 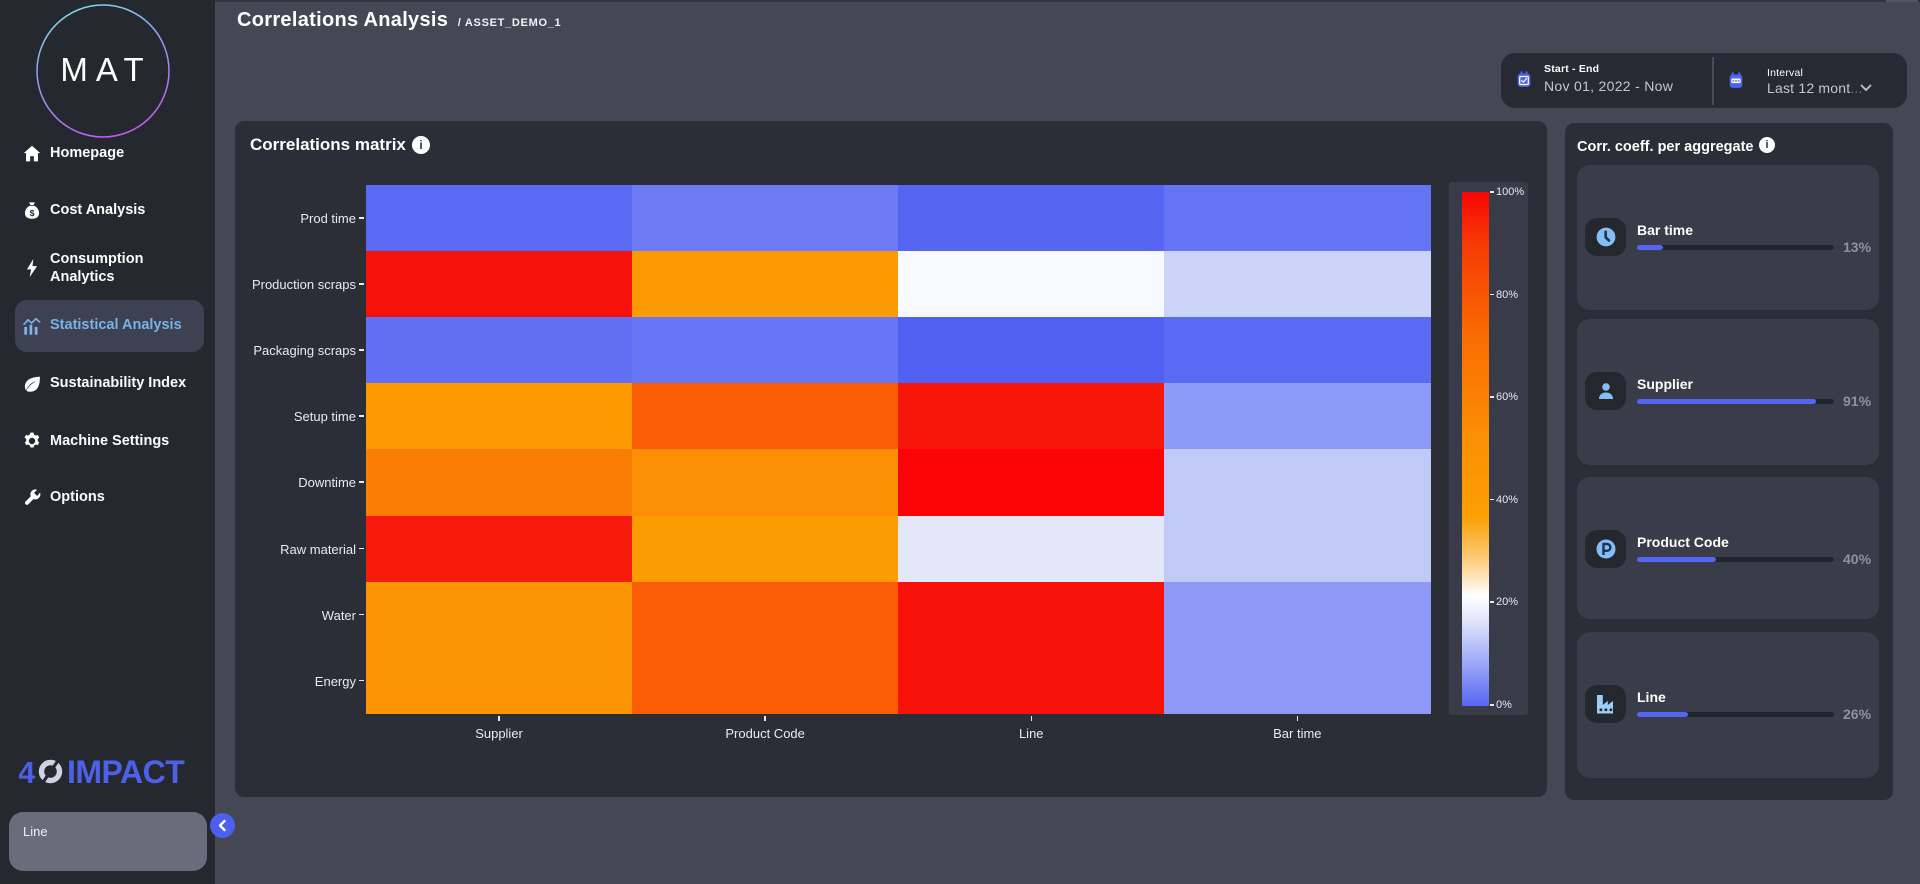 I want to click on svg-text: IMPACT, so click(x=126, y=772).